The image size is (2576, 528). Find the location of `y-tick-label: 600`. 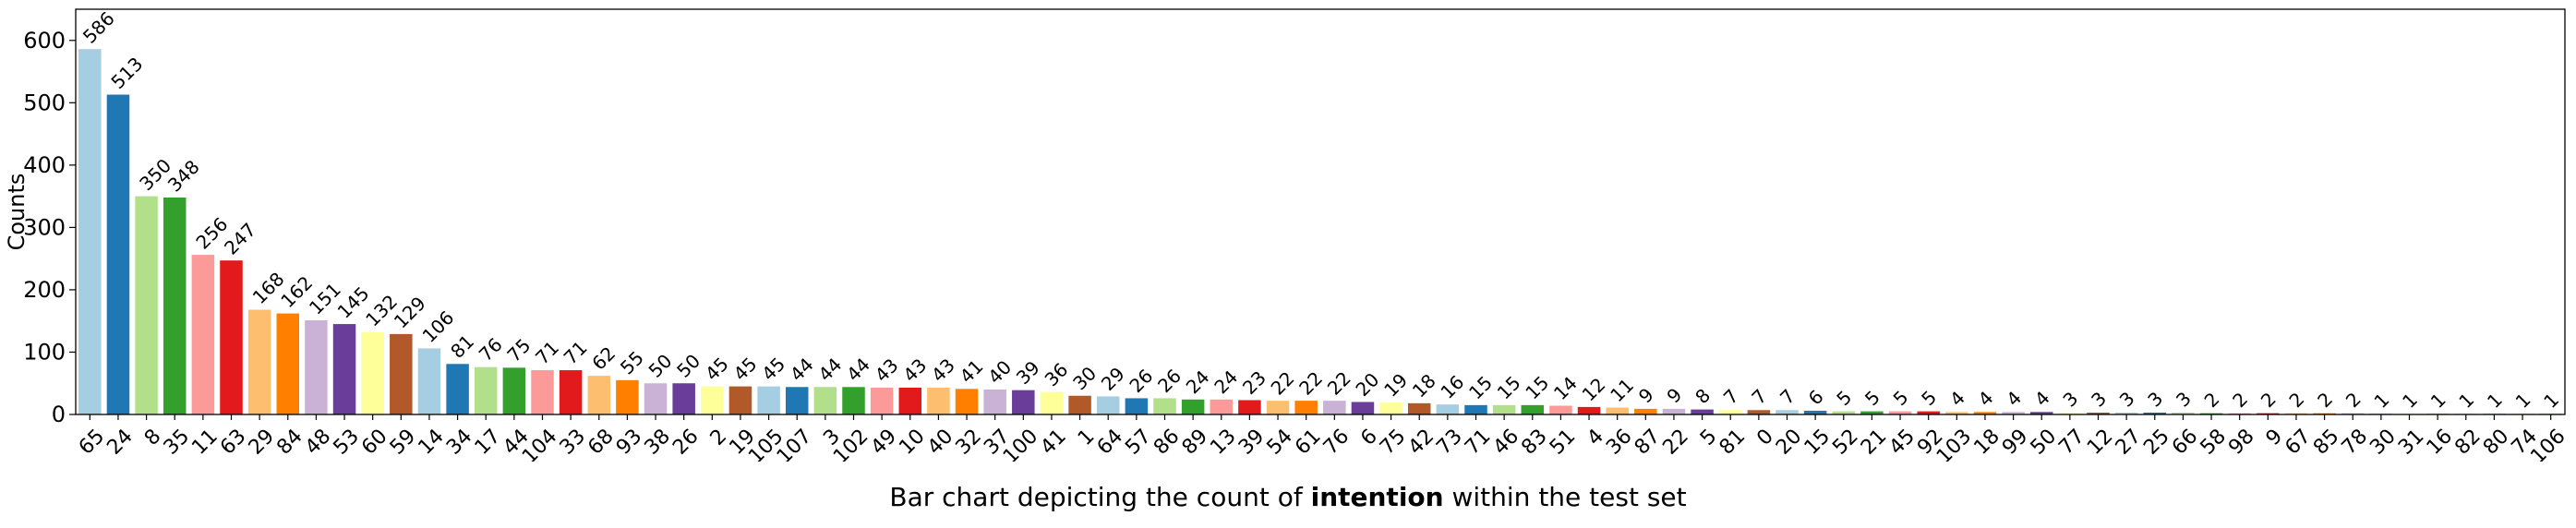

y-tick-label: 600 is located at coordinates (44, 41).